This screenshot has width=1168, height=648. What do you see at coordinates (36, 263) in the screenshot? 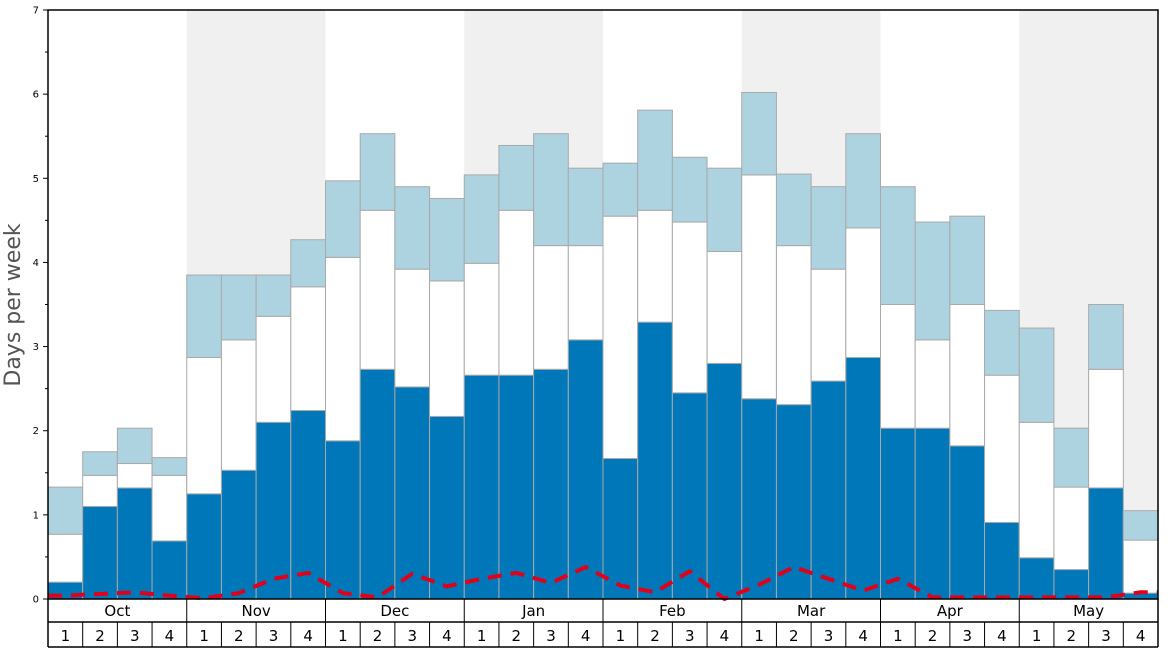
I see `y-tick-label: 4` at bounding box center [36, 263].